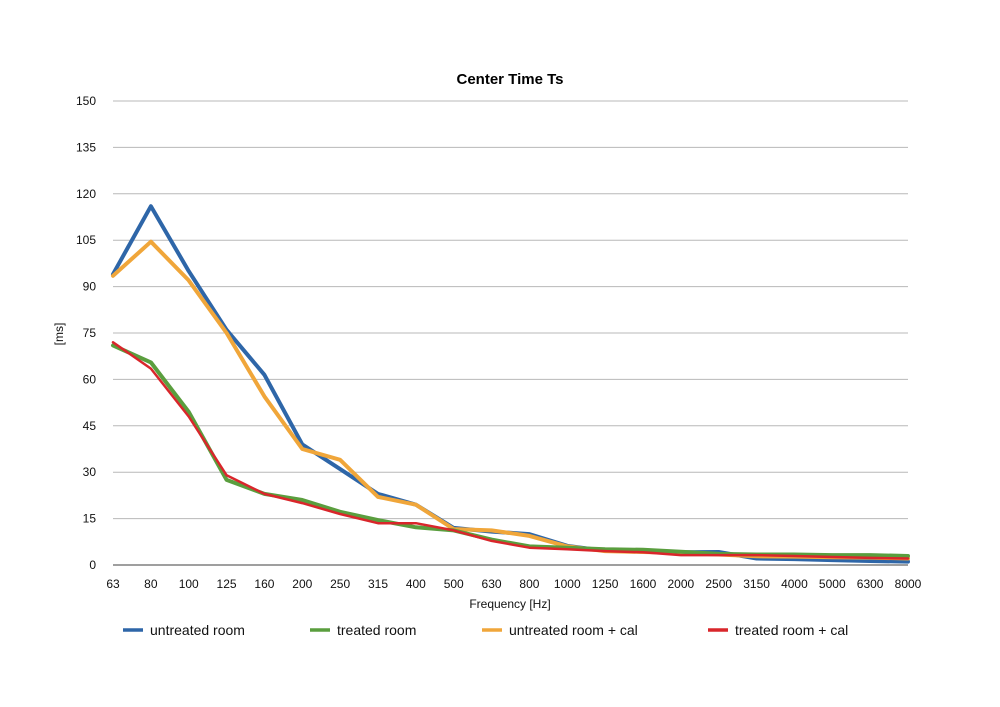 This screenshot has height=707, width=1000. Describe the element at coordinates (113, 584) in the screenshot. I see `x-tick-label: 63` at that location.